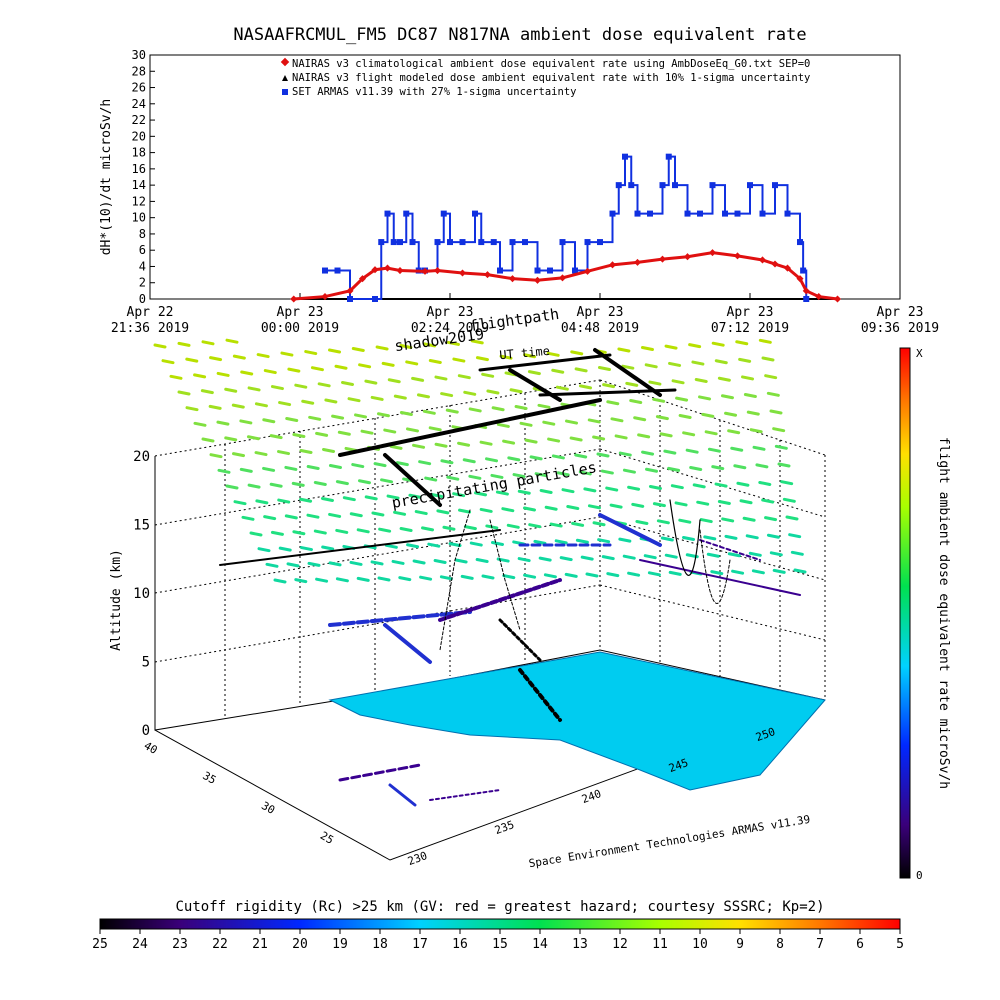 The width and height of the screenshot is (1000, 1000). I want to click on bottom-colorbar-tick-label: 18, so click(380, 944).